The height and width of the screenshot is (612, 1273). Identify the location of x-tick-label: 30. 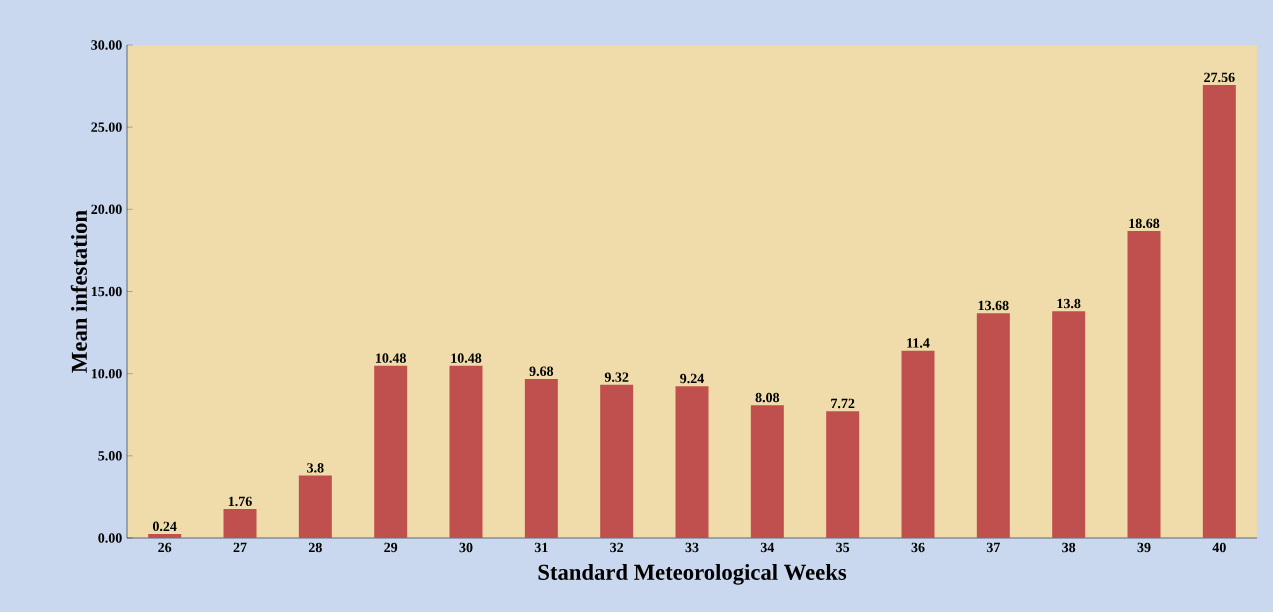
(466, 547).